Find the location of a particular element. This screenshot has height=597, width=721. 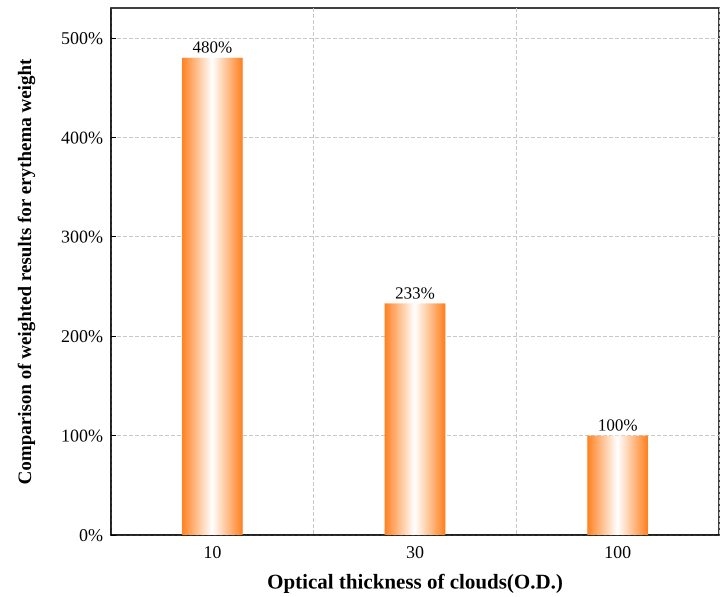

data-label: 480% is located at coordinates (212, 47).